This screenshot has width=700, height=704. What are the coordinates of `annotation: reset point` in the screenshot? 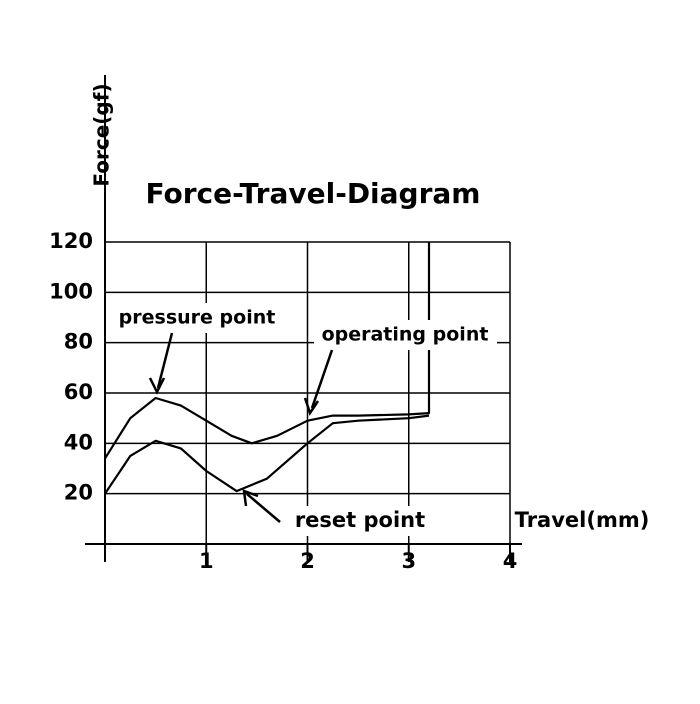 It's located at (360, 520).